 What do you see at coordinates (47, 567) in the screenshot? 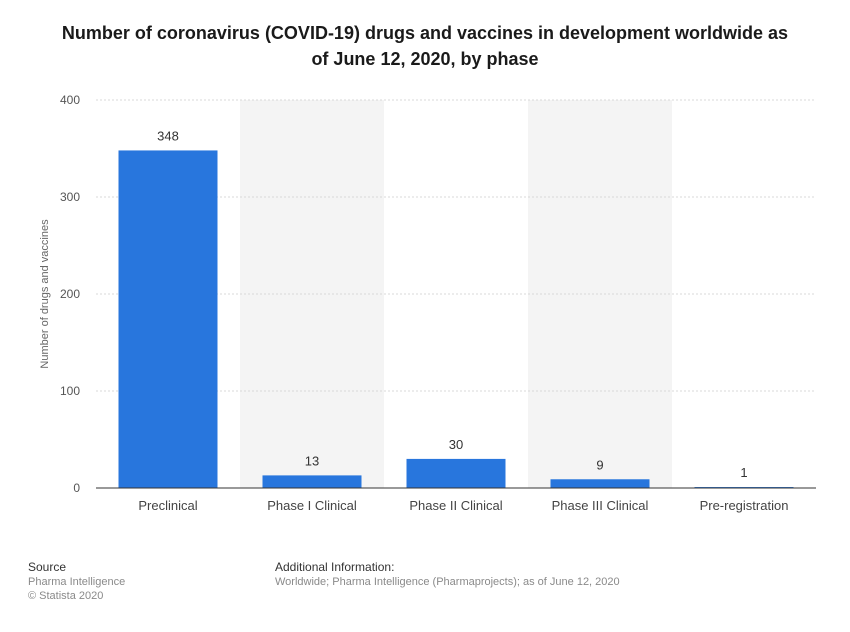
I see `source-heading: Source` at bounding box center [47, 567].